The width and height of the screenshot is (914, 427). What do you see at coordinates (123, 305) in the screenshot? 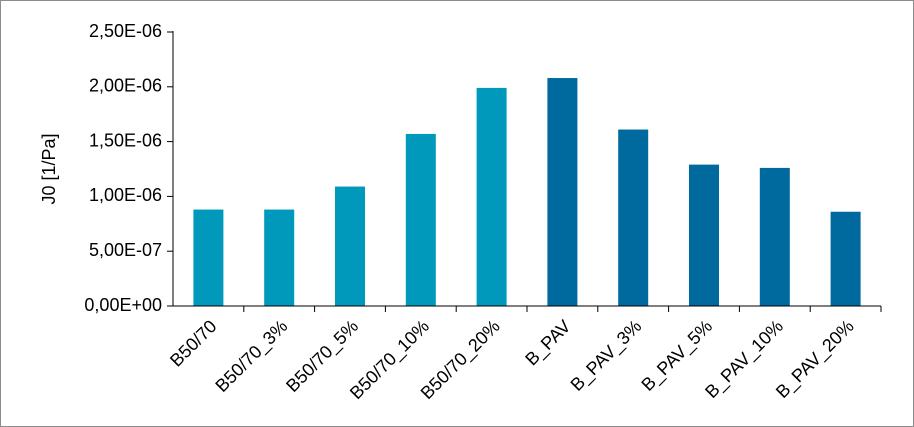
I see `y-tick-label: 0,00E+00` at bounding box center [123, 305].